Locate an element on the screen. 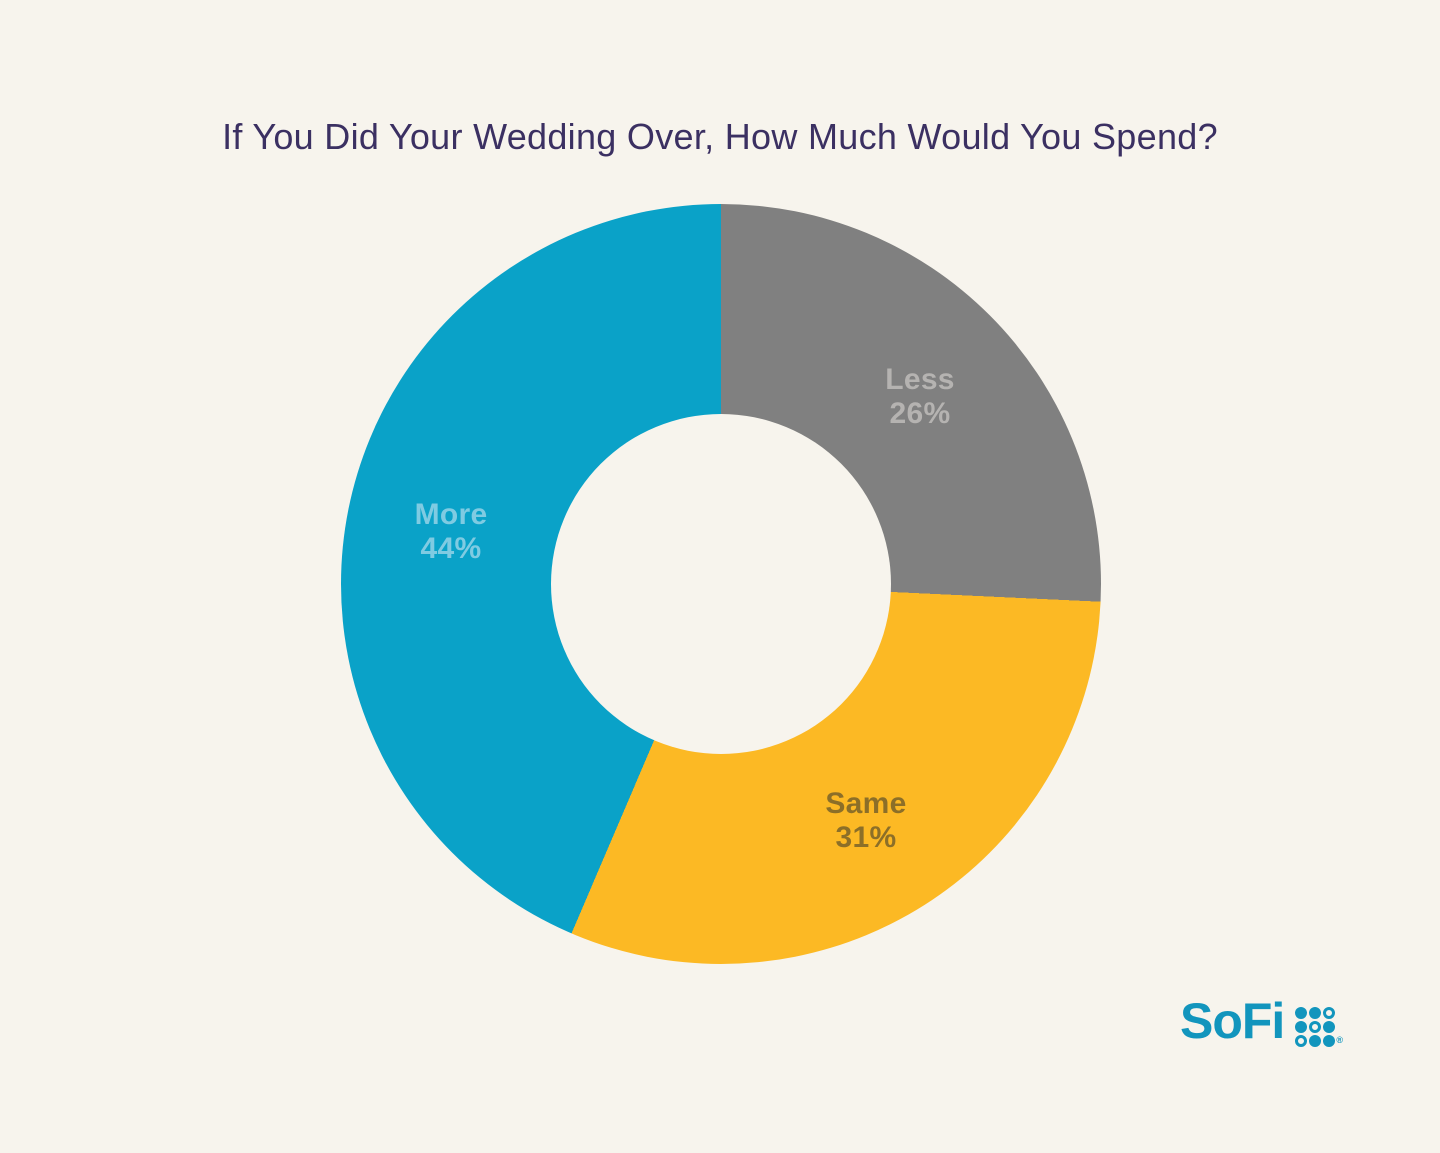 The height and width of the screenshot is (1153, 1440). sofi-dots-icon is located at coordinates (1315, 1027).